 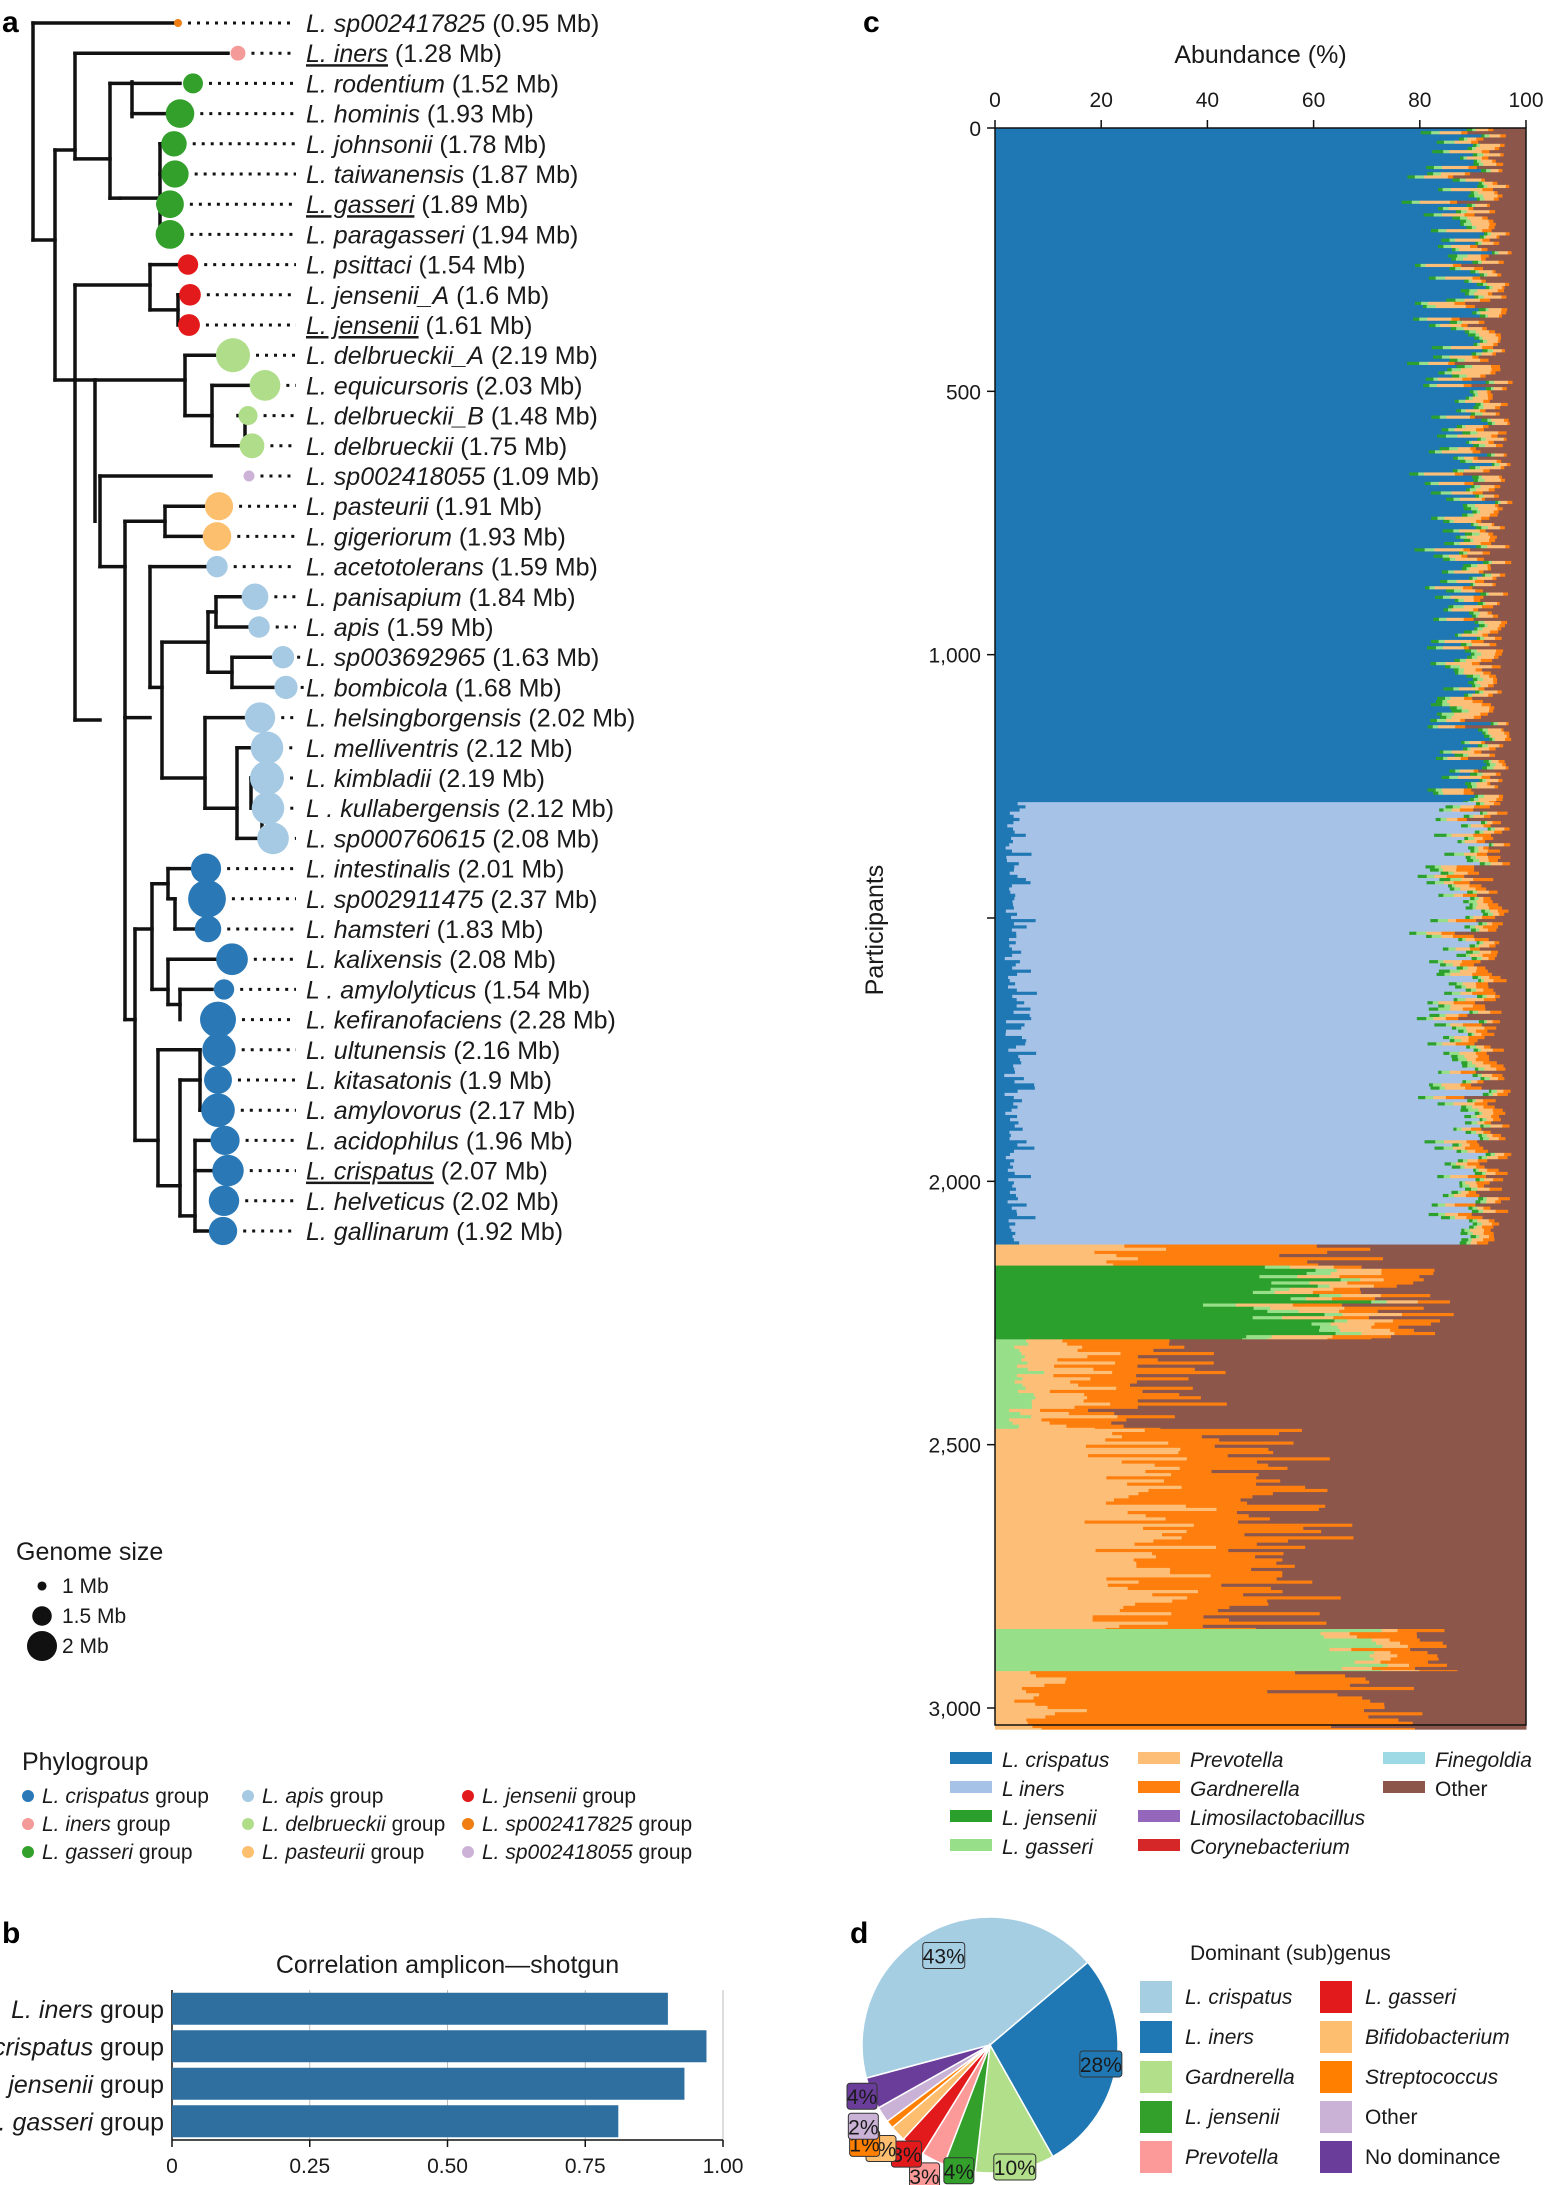 What do you see at coordinates (442, 235) in the screenshot?
I see `tip-label-paragasseri: L. paragasseri (1.94 Mb)` at bounding box center [442, 235].